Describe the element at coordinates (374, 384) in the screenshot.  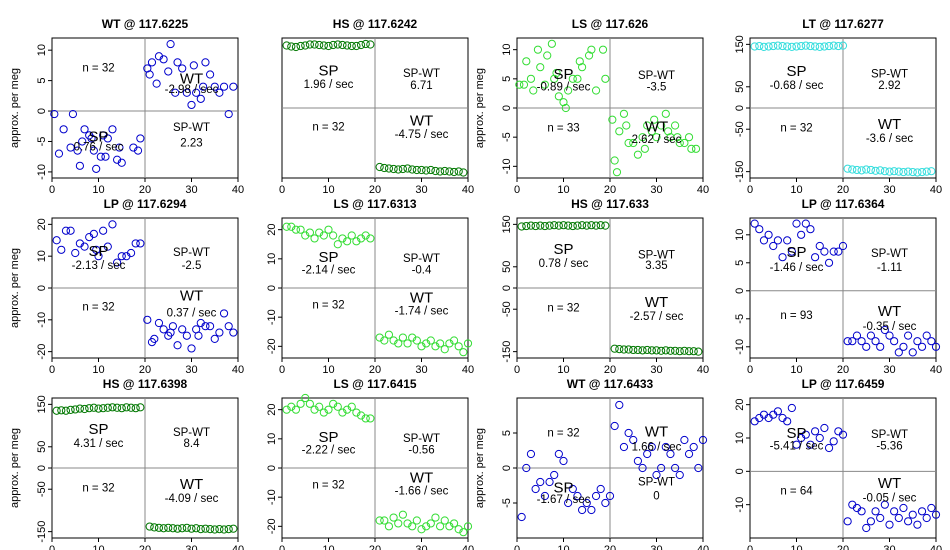
I see `panel-title: LS @ 117.6415` at that location.